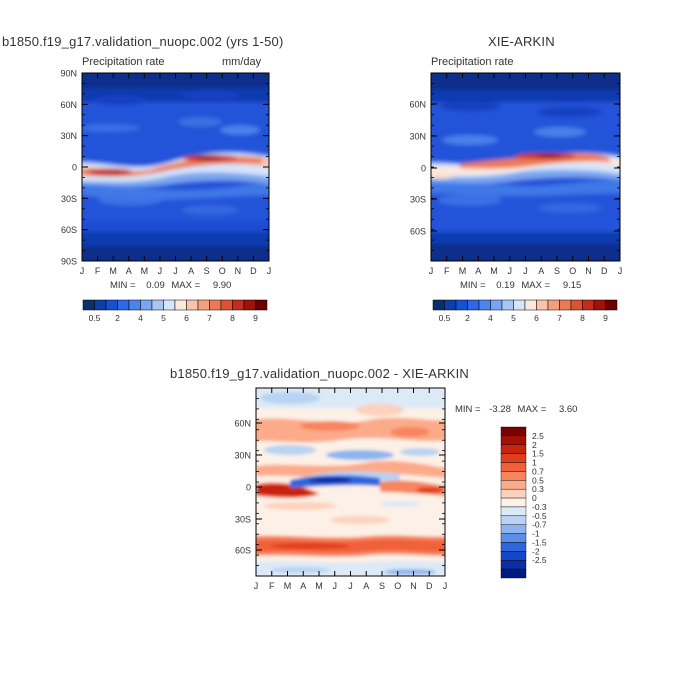 Image resolution: width=700 pixels, height=700 pixels. Describe the element at coordinates (248, 488) in the screenshot. I see `panel3-y-tick-label: 0` at that location.